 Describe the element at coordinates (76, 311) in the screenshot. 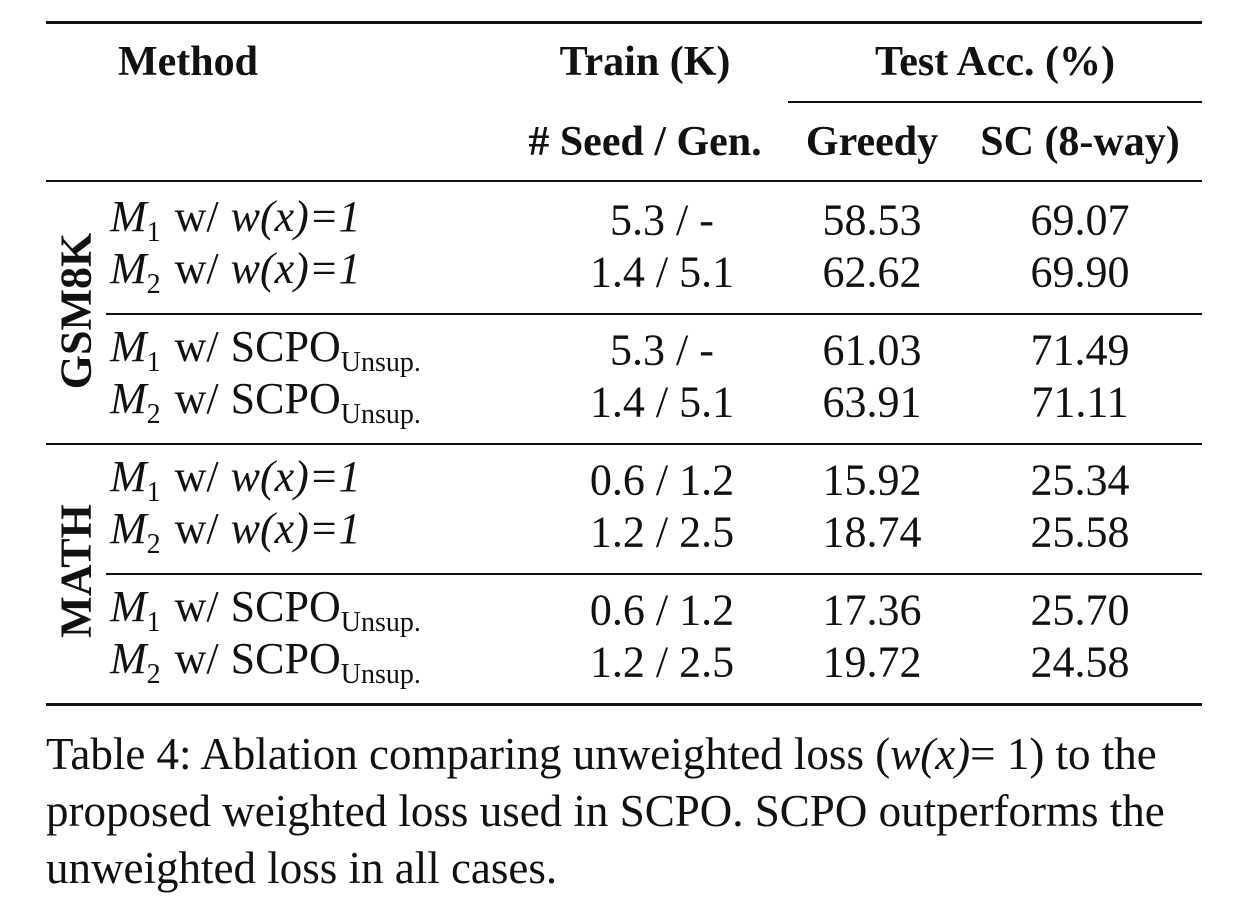

I see `group-label: GSM8K` at that location.